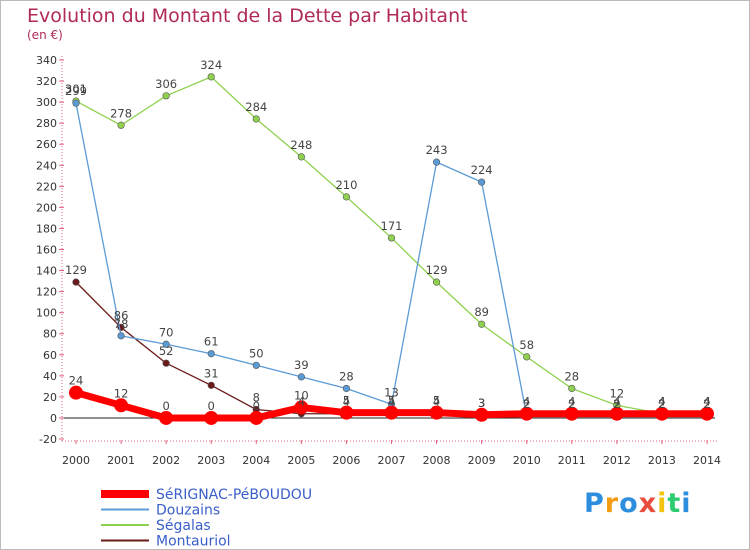  What do you see at coordinates (76, 460) in the screenshot?
I see `x-tick-label: 2000` at bounding box center [76, 460].